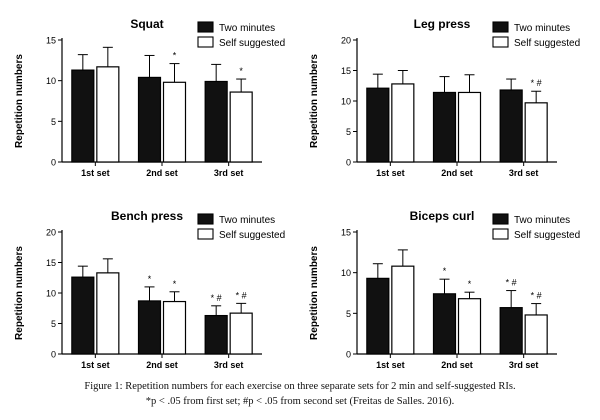 The image size is (600, 420). What do you see at coordinates (146, 24) in the screenshot?
I see `chart-title: Squat` at bounding box center [146, 24].